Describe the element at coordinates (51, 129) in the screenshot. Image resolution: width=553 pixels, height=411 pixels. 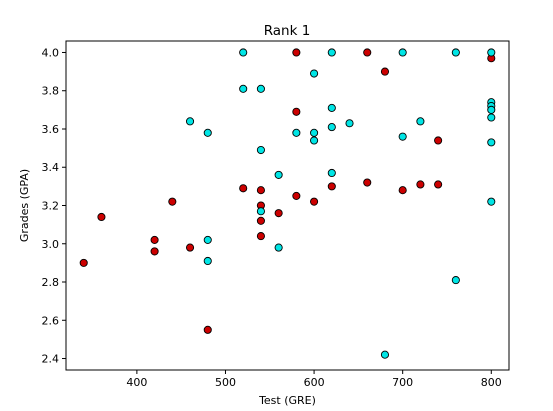
I see `y-tick-label: 3.6` at that location.